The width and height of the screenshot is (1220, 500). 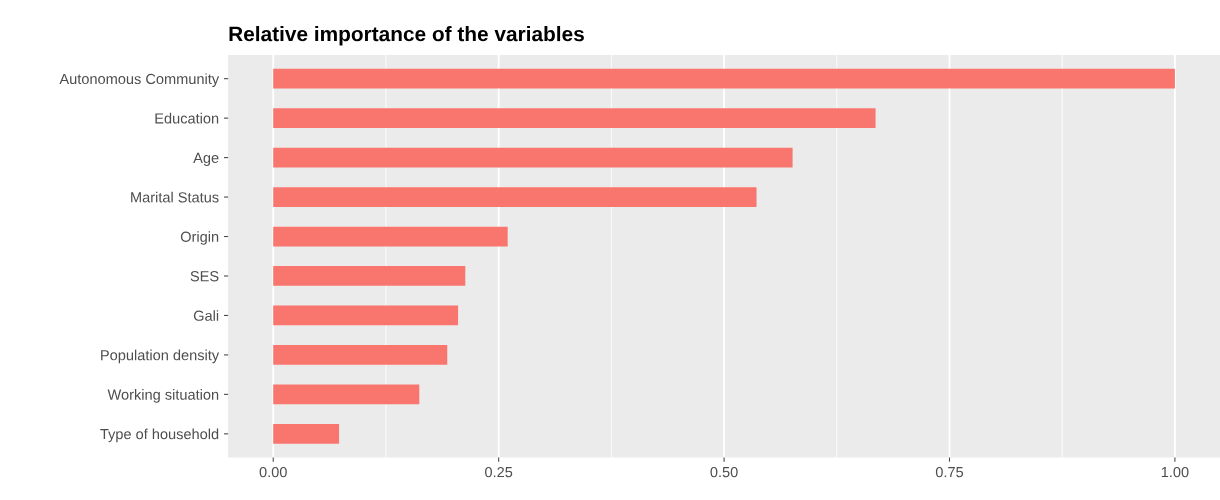 I want to click on y-tick-label: Working situation, so click(x=163, y=396).